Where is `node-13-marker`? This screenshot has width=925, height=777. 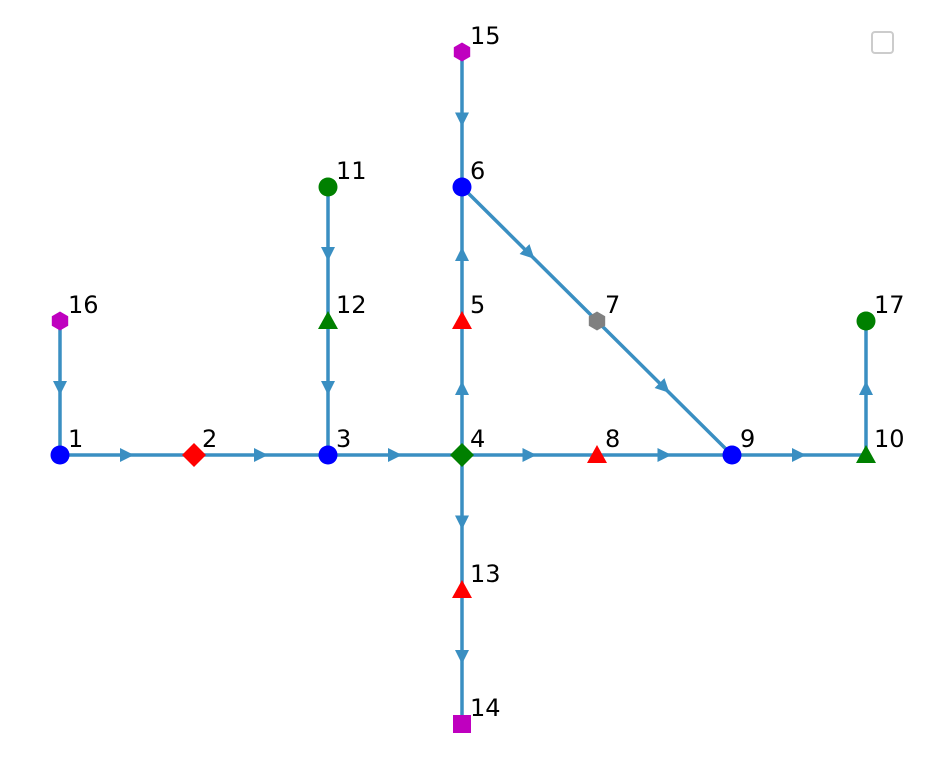 node-13-marker is located at coordinates (462, 589).